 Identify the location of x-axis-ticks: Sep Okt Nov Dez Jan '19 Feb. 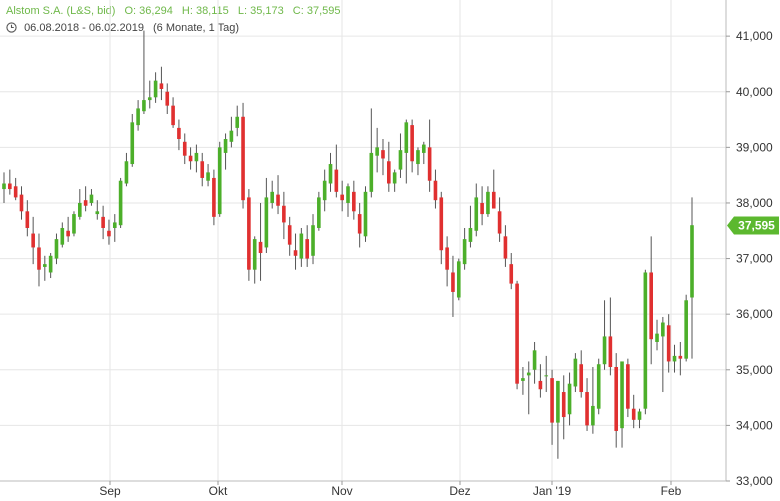
(390, 489).